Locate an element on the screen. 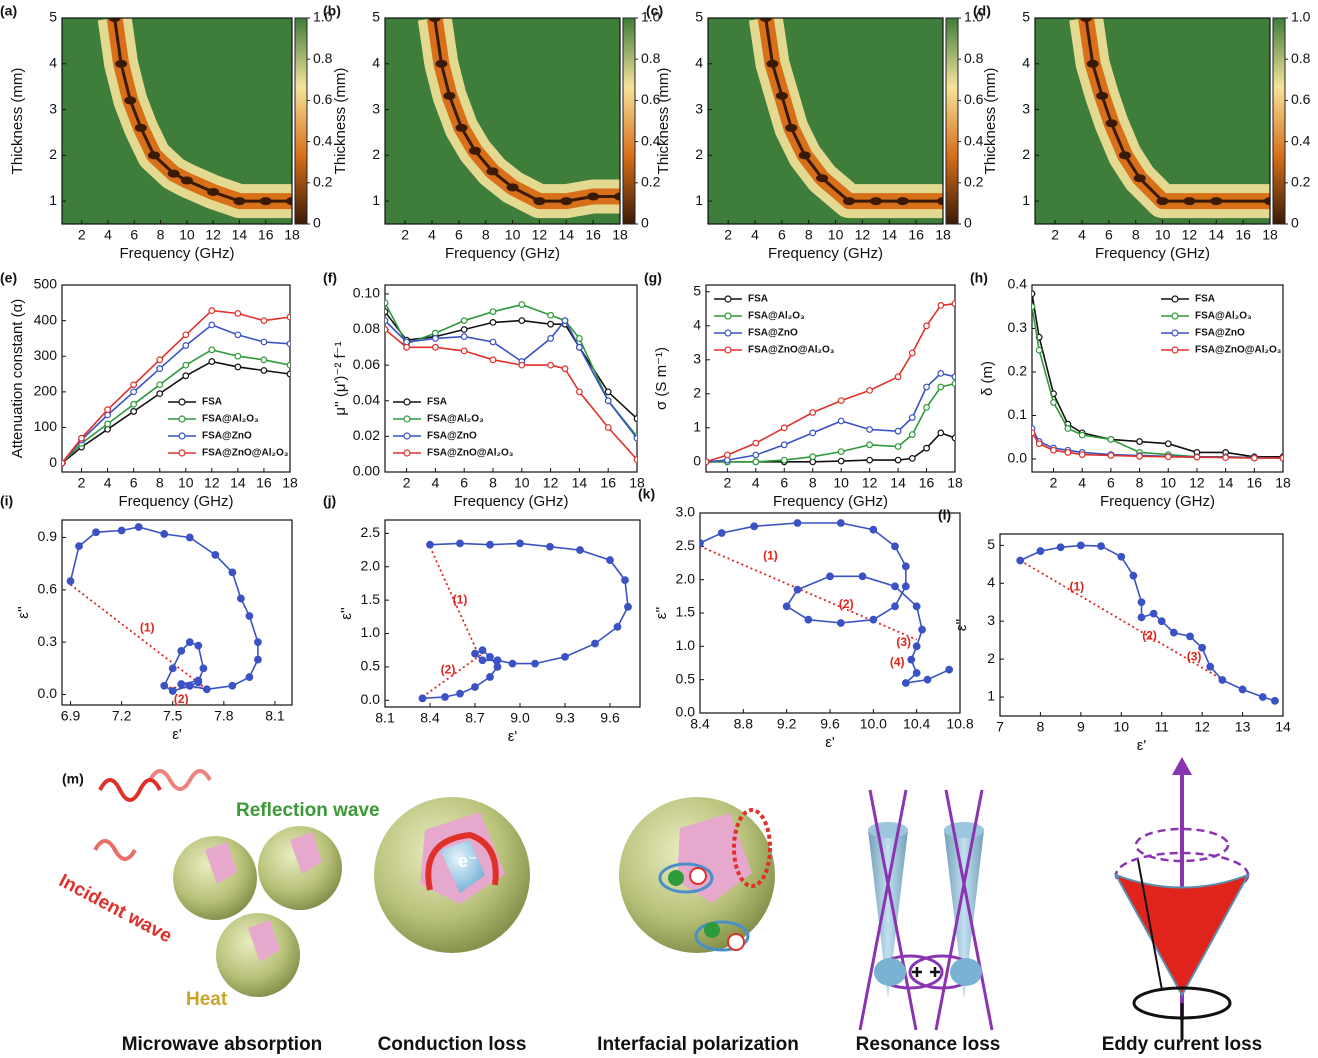  panel-label: (m) is located at coordinates (73, 779).